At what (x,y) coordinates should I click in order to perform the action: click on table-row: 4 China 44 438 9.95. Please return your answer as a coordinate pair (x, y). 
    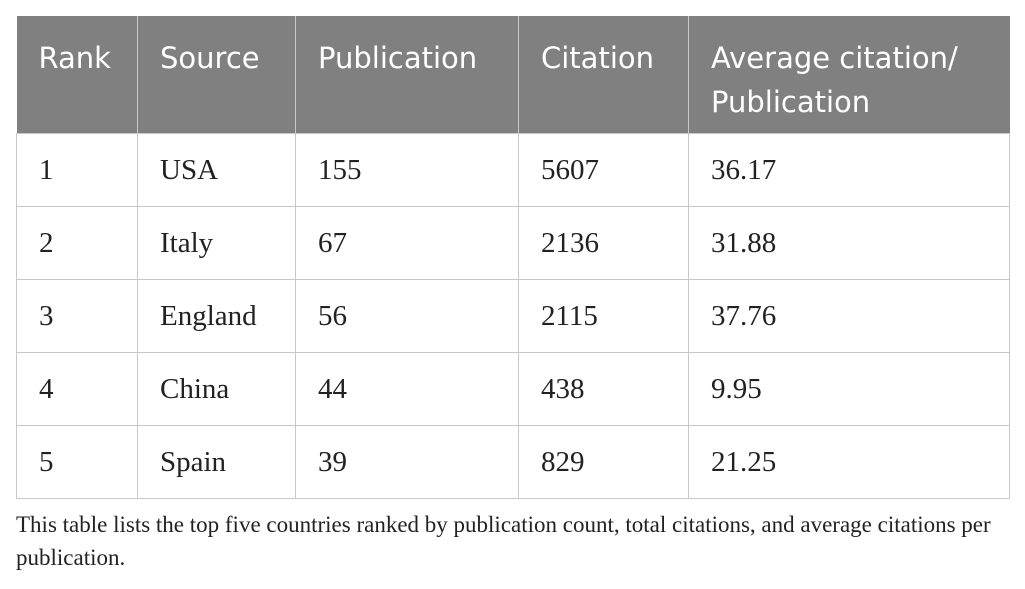
    Looking at the image, I should click on (513, 389).